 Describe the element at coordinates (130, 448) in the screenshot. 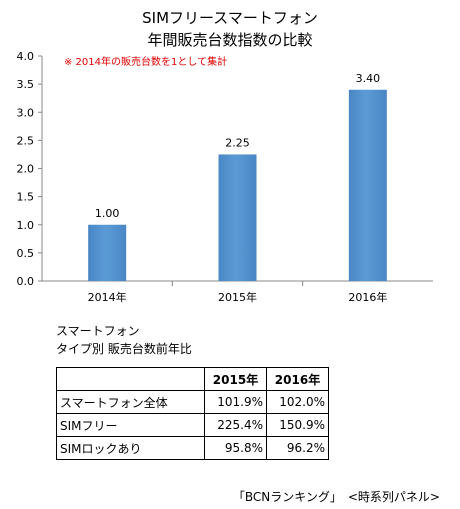

I see `row-label: SIMロックあり` at that location.